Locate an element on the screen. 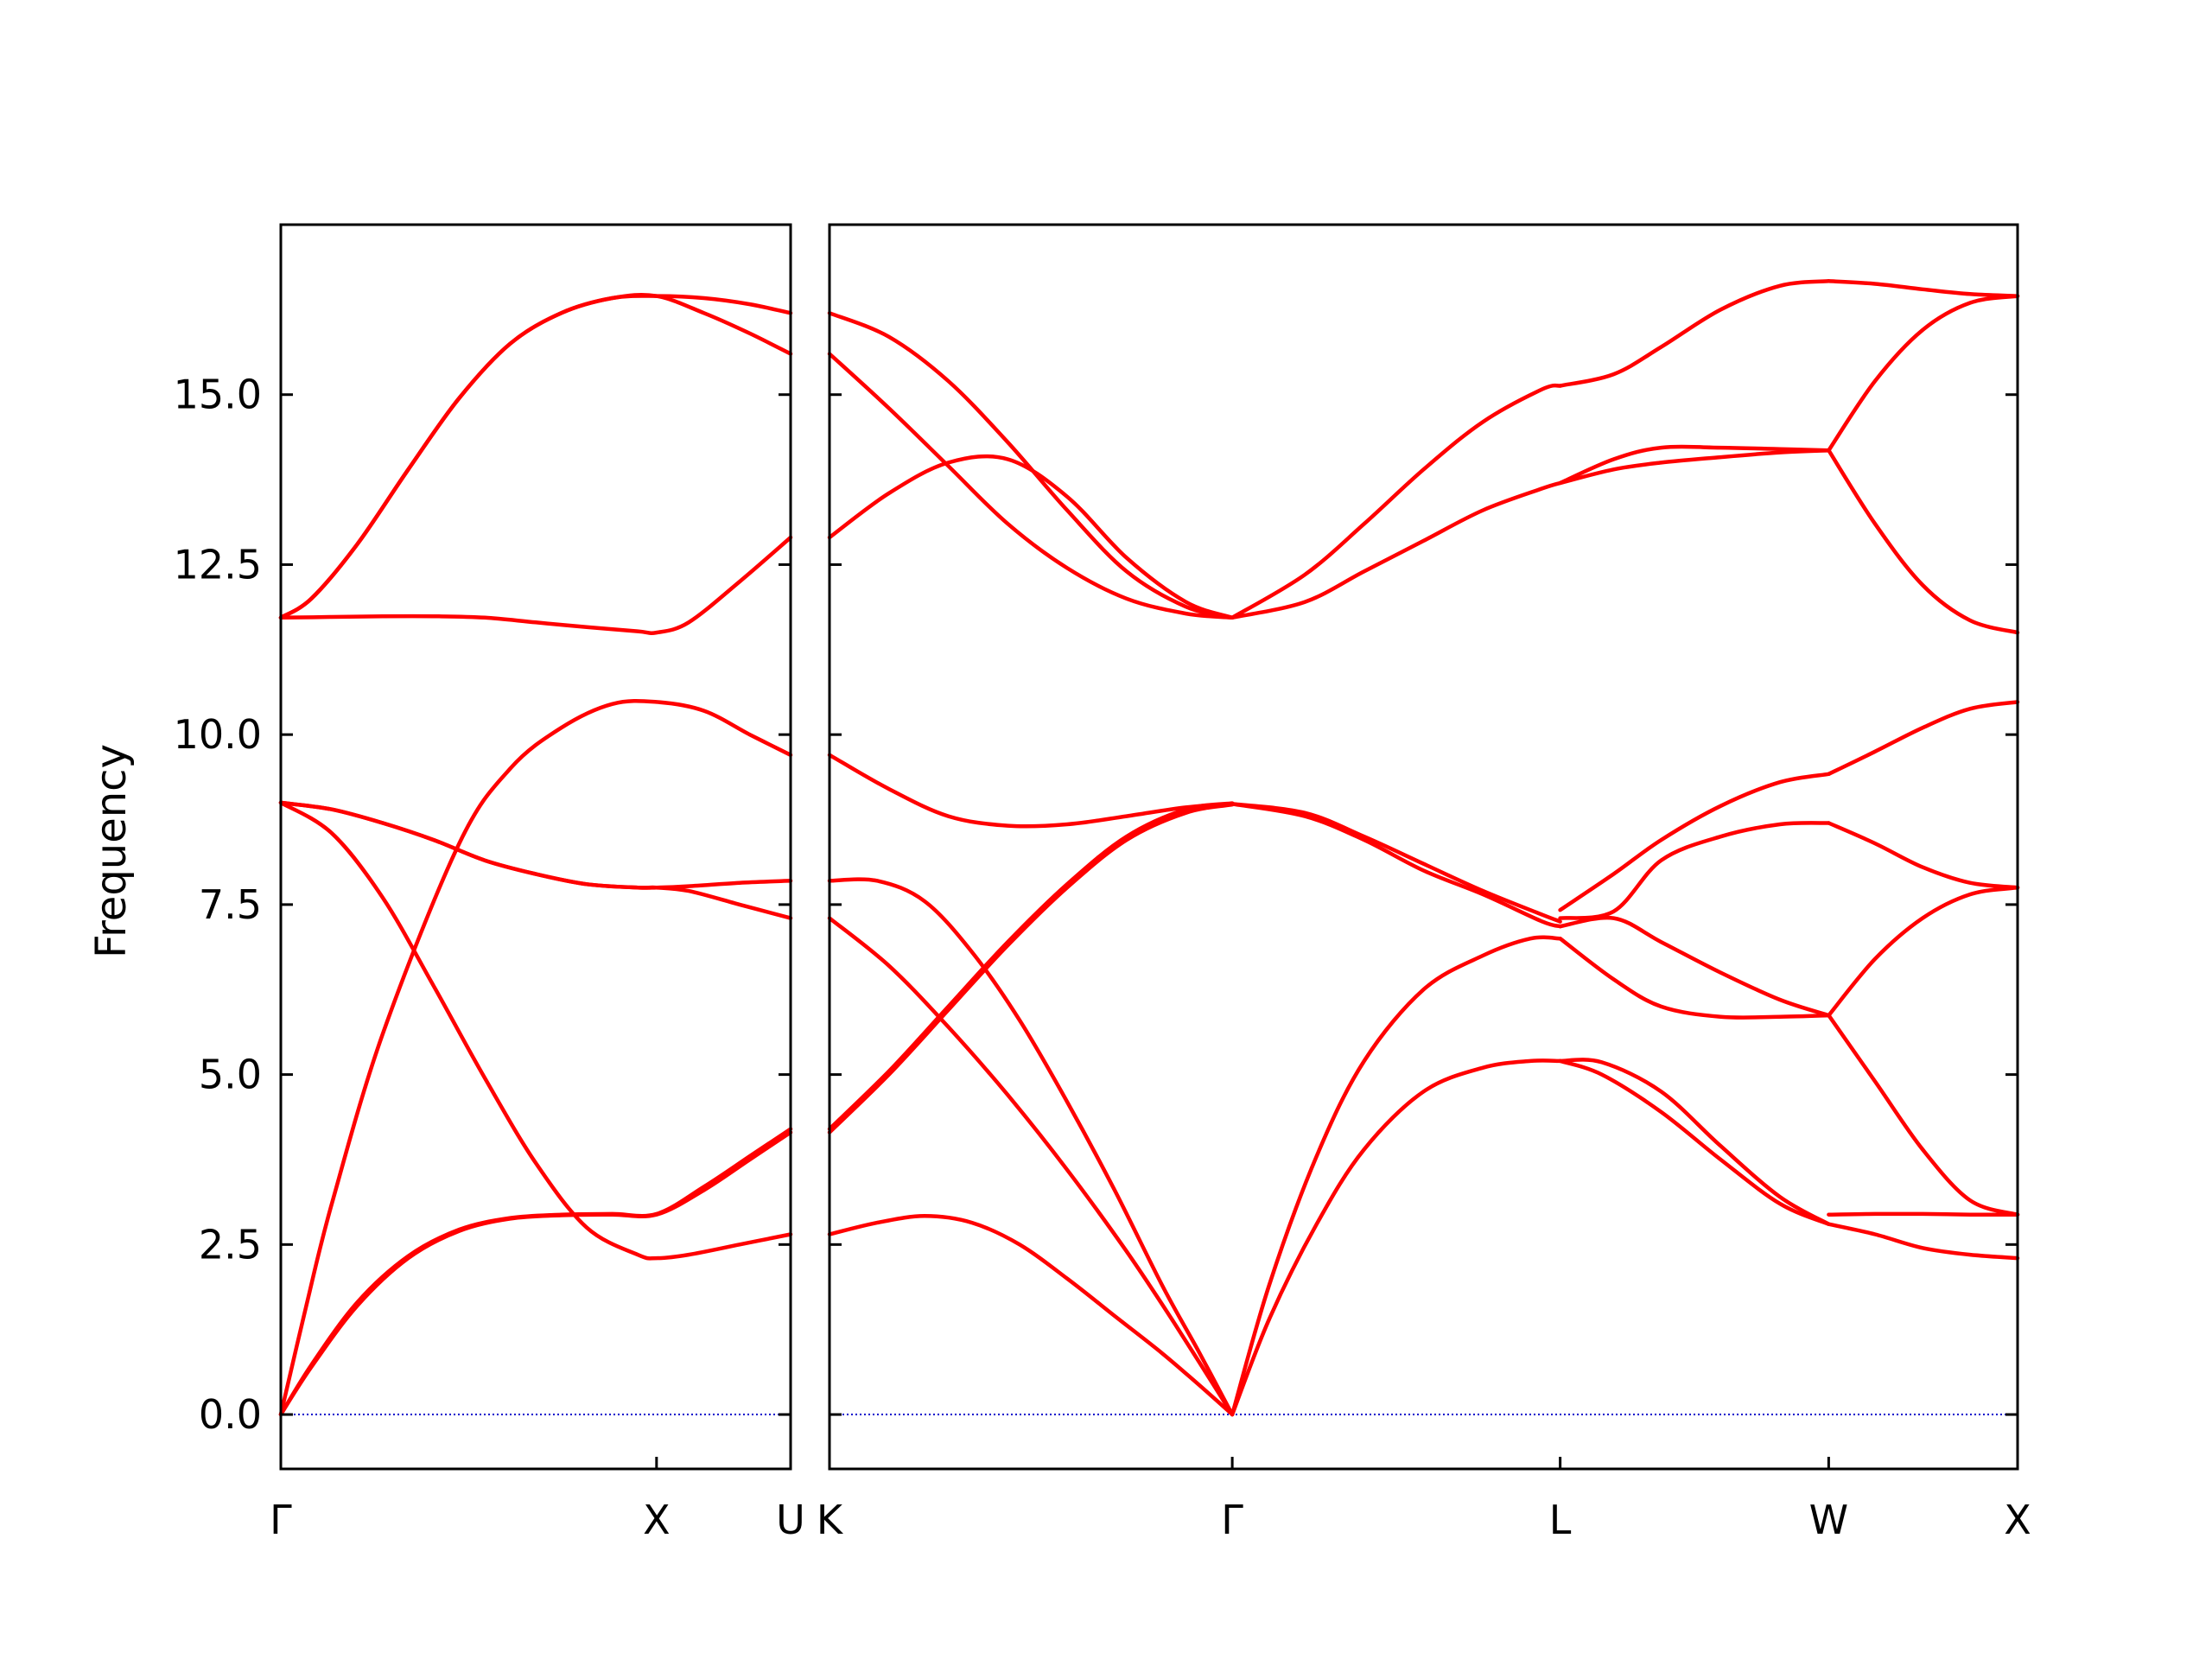  y-tick-label: 5.0 is located at coordinates (231, 1075).